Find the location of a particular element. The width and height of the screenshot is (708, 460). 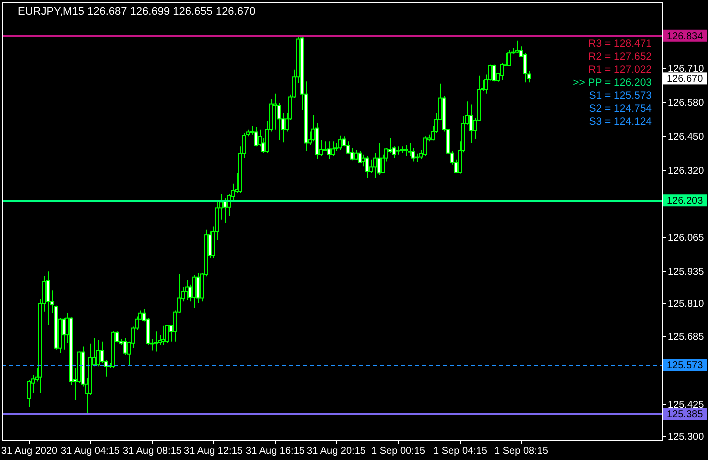

text: 126.670 is located at coordinates (685, 80).